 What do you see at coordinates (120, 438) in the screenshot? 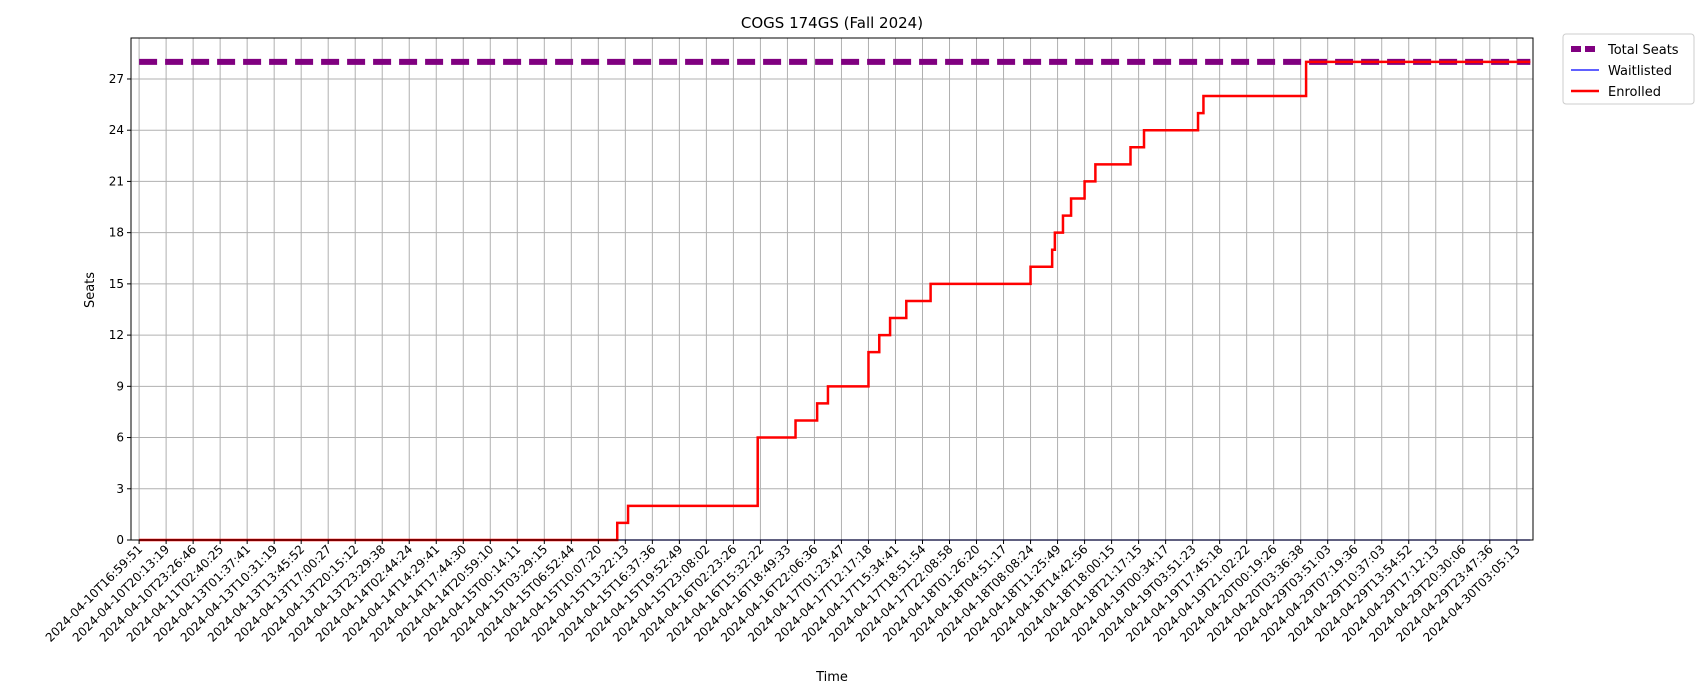
I see `y-tick-label: 6` at bounding box center [120, 438].